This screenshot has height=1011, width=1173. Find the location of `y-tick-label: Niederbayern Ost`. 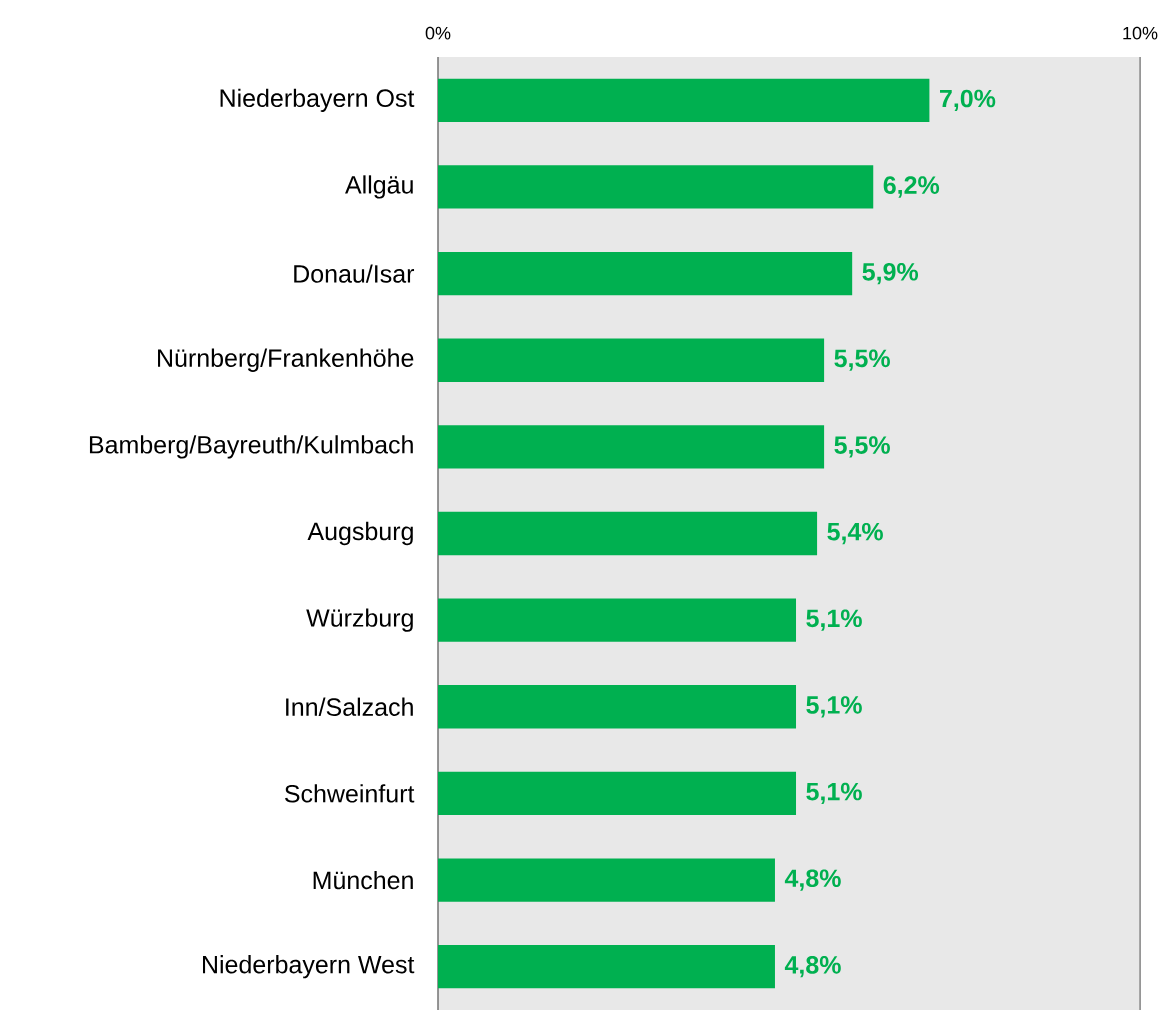

y-tick-label: Niederbayern Ost is located at coordinates (317, 100).